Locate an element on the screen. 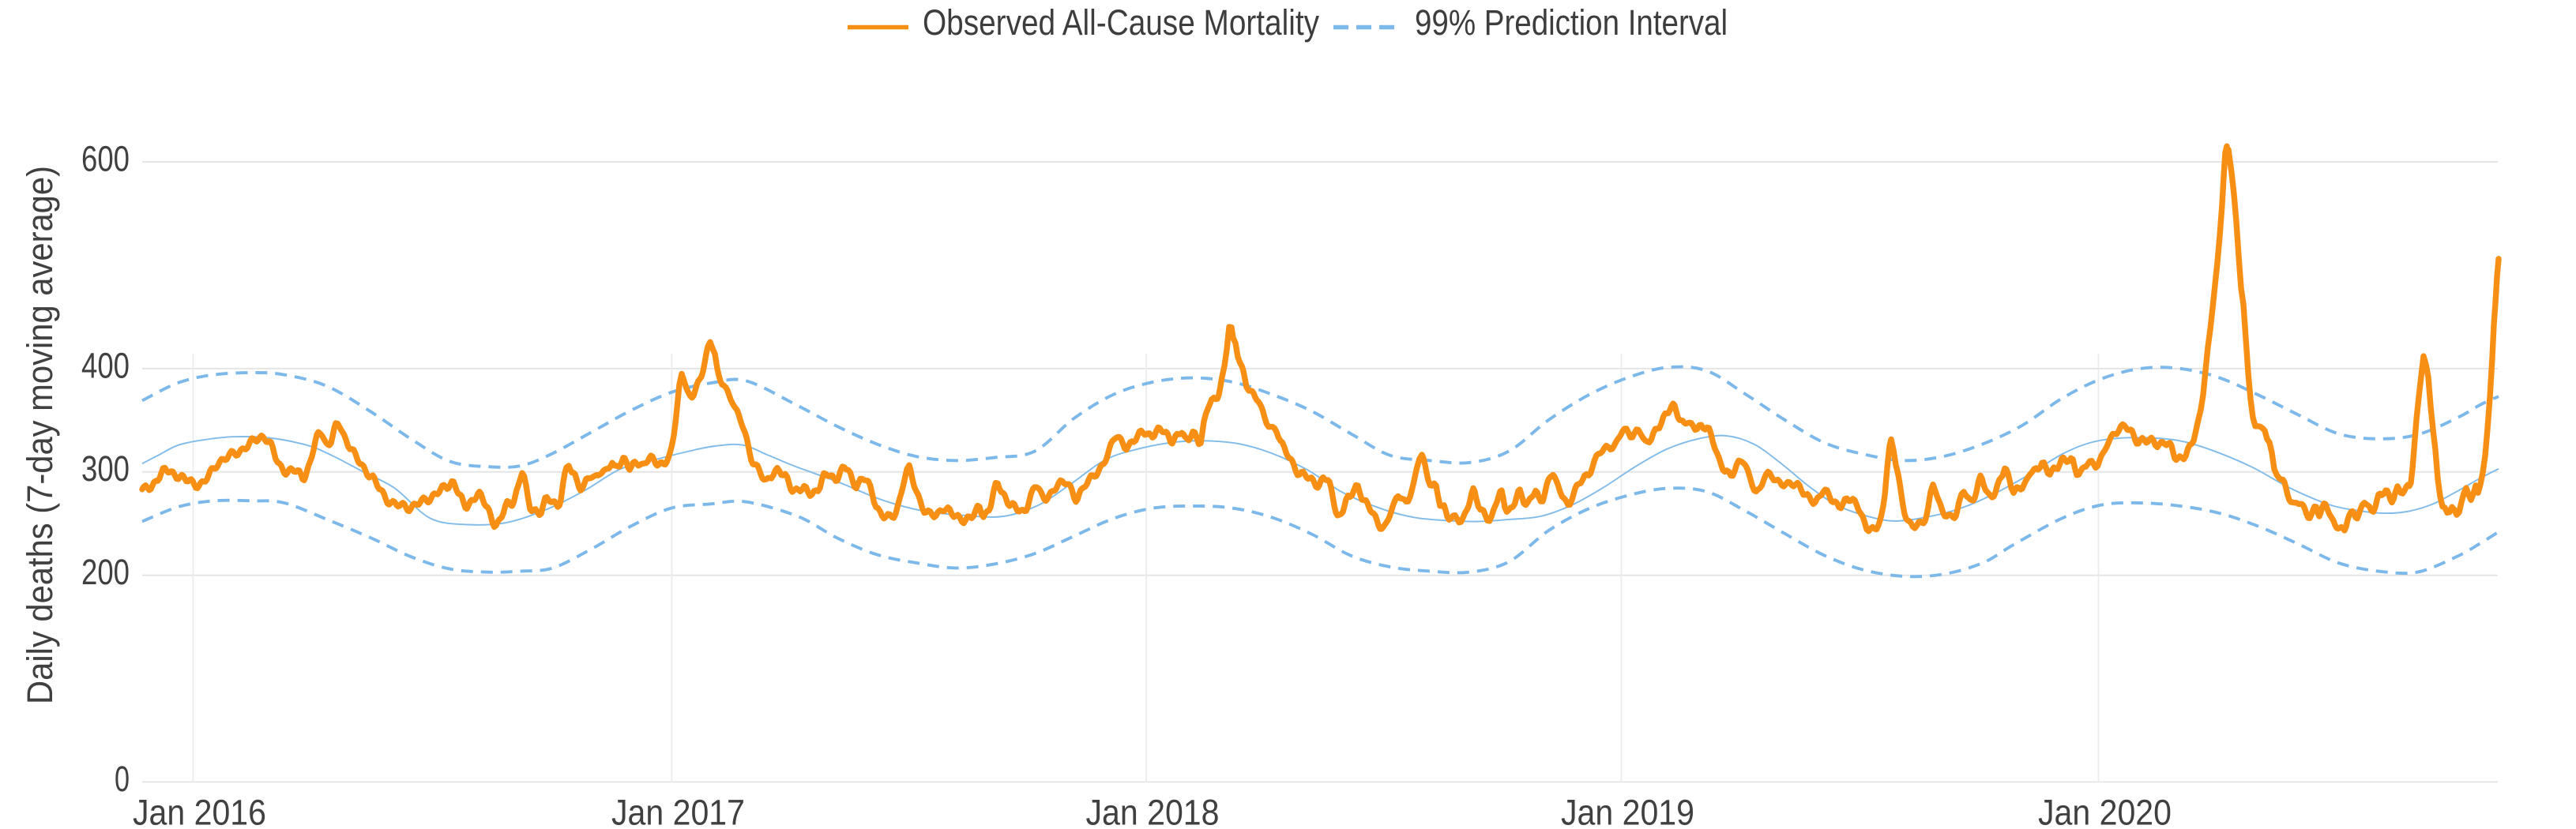  svg-text: Observed All-Cause Mortality is located at coordinates (1121, 22).